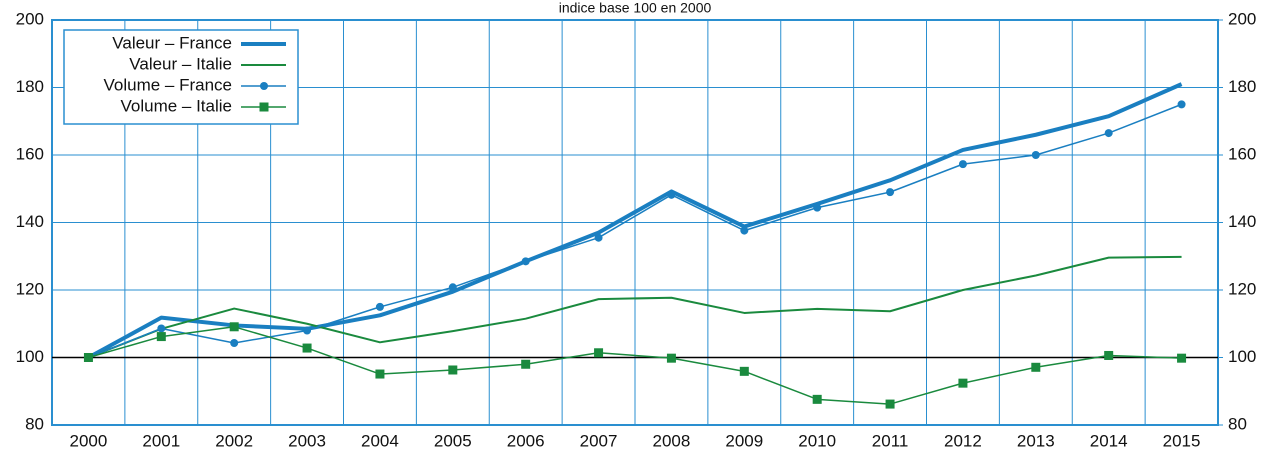  What do you see at coordinates (526, 440) in the screenshot?
I see `x-tick-label: 2006` at bounding box center [526, 440].